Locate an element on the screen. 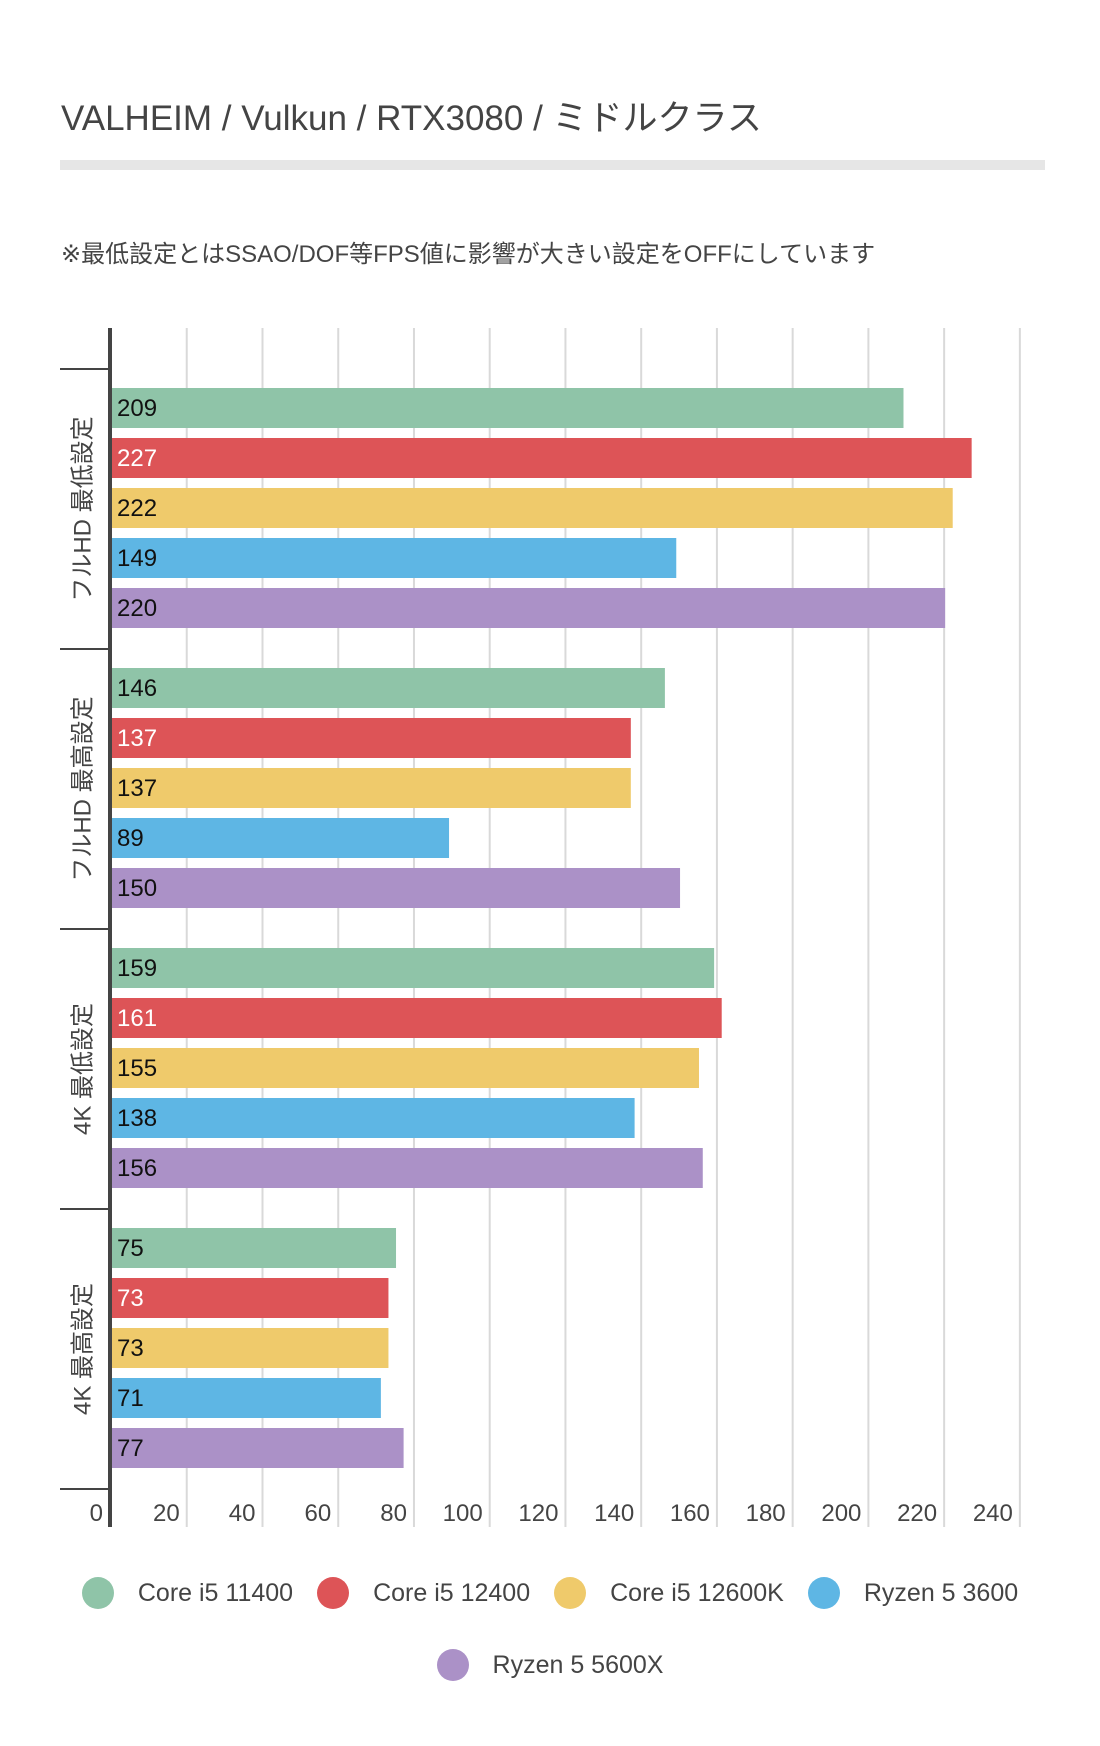 Image resolution: width=1100 pixels, height=1746 pixels. bar-value-label: 159 is located at coordinates (137, 968).